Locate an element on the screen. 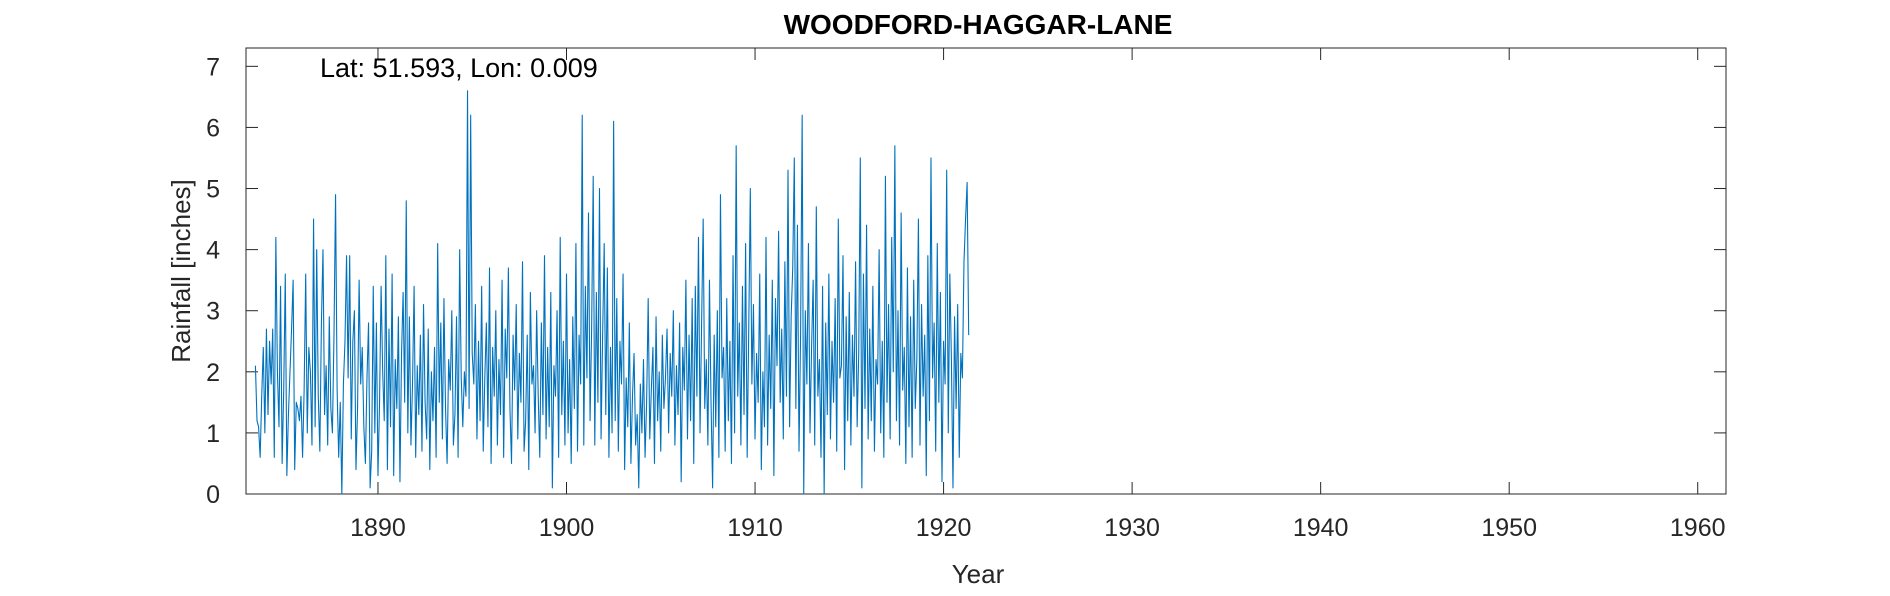 Image resolution: width=1890 pixels, height=596 pixels. y-tick-label: 4 is located at coordinates (213, 251).